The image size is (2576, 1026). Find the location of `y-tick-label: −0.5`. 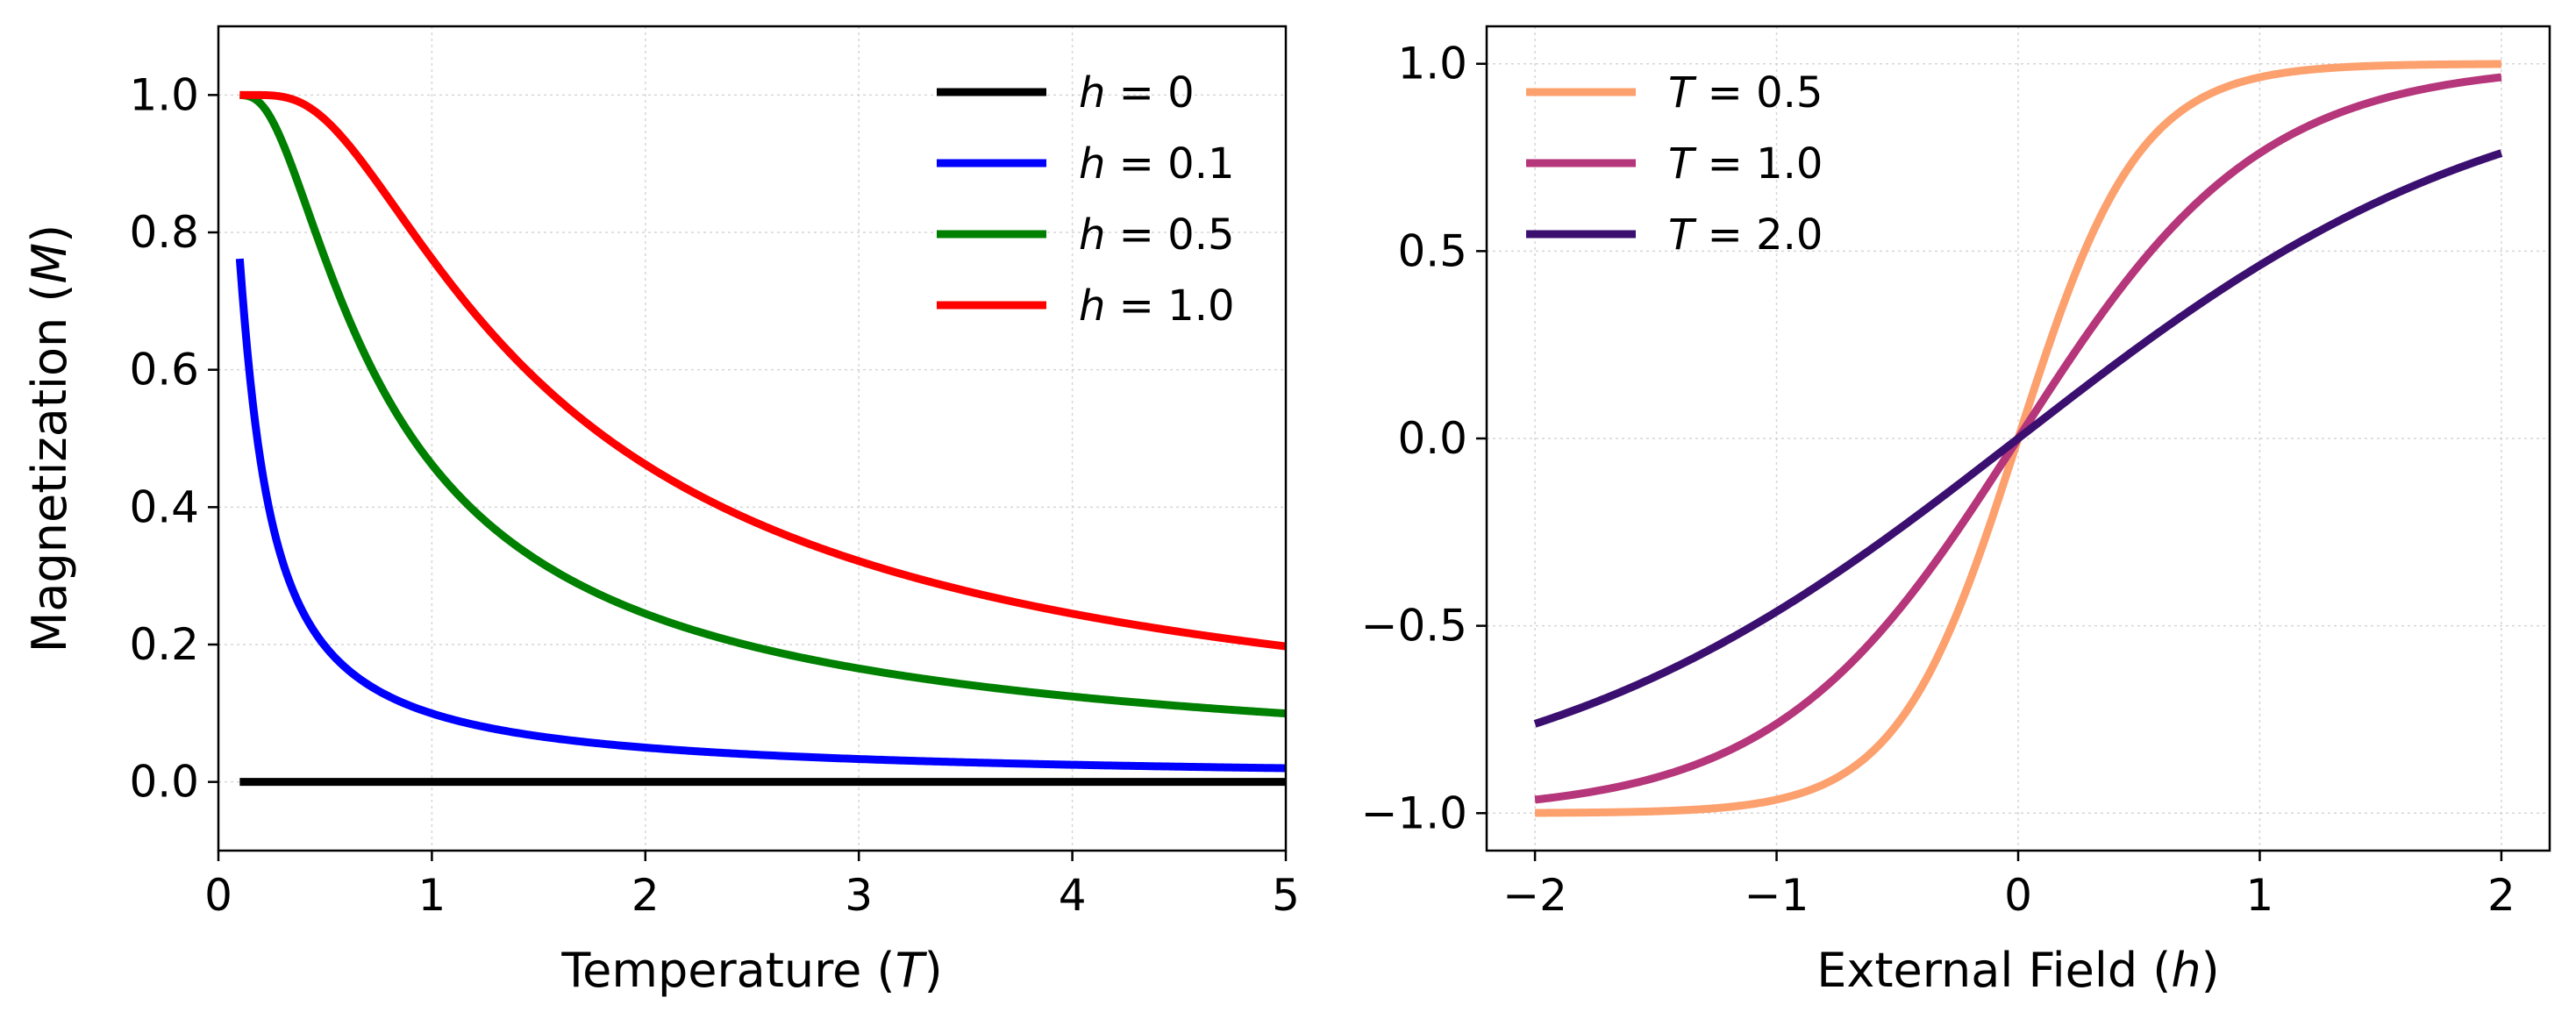

y-tick-label: −0.5 is located at coordinates (1414, 626).